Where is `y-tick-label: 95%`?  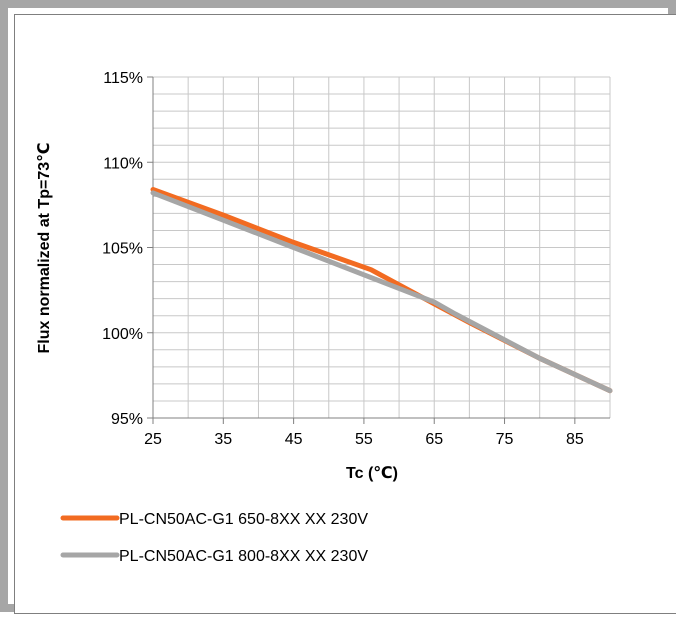
y-tick-label: 95% is located at coordinates (127, 419).